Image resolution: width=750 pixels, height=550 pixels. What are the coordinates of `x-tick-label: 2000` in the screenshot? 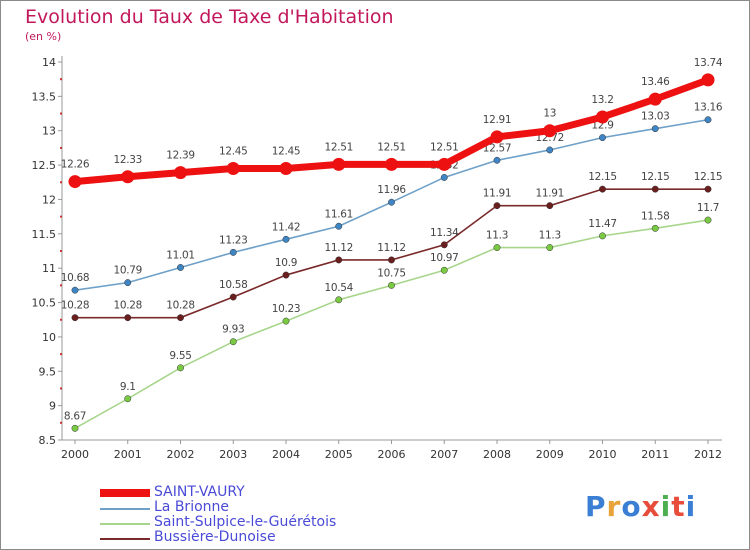 It's located at (75, 454).